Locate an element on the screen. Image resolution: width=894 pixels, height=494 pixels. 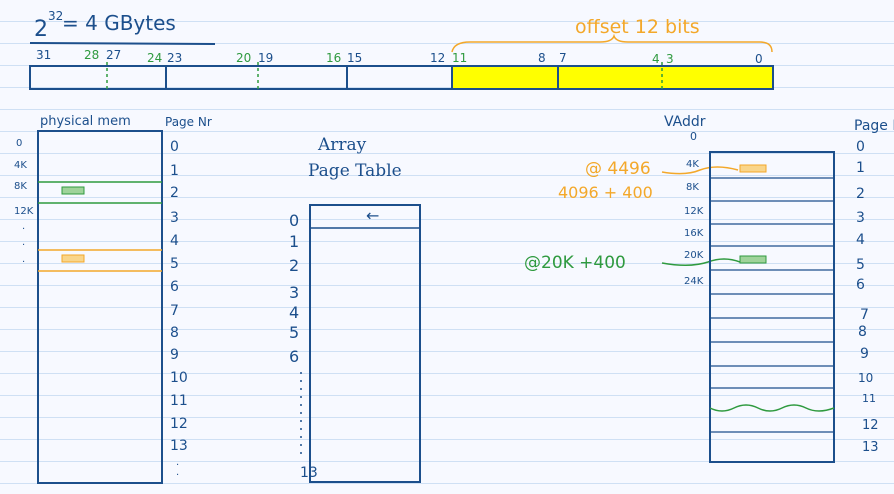
physical-mem-title: physical mem is located at coordinates (85, 121).